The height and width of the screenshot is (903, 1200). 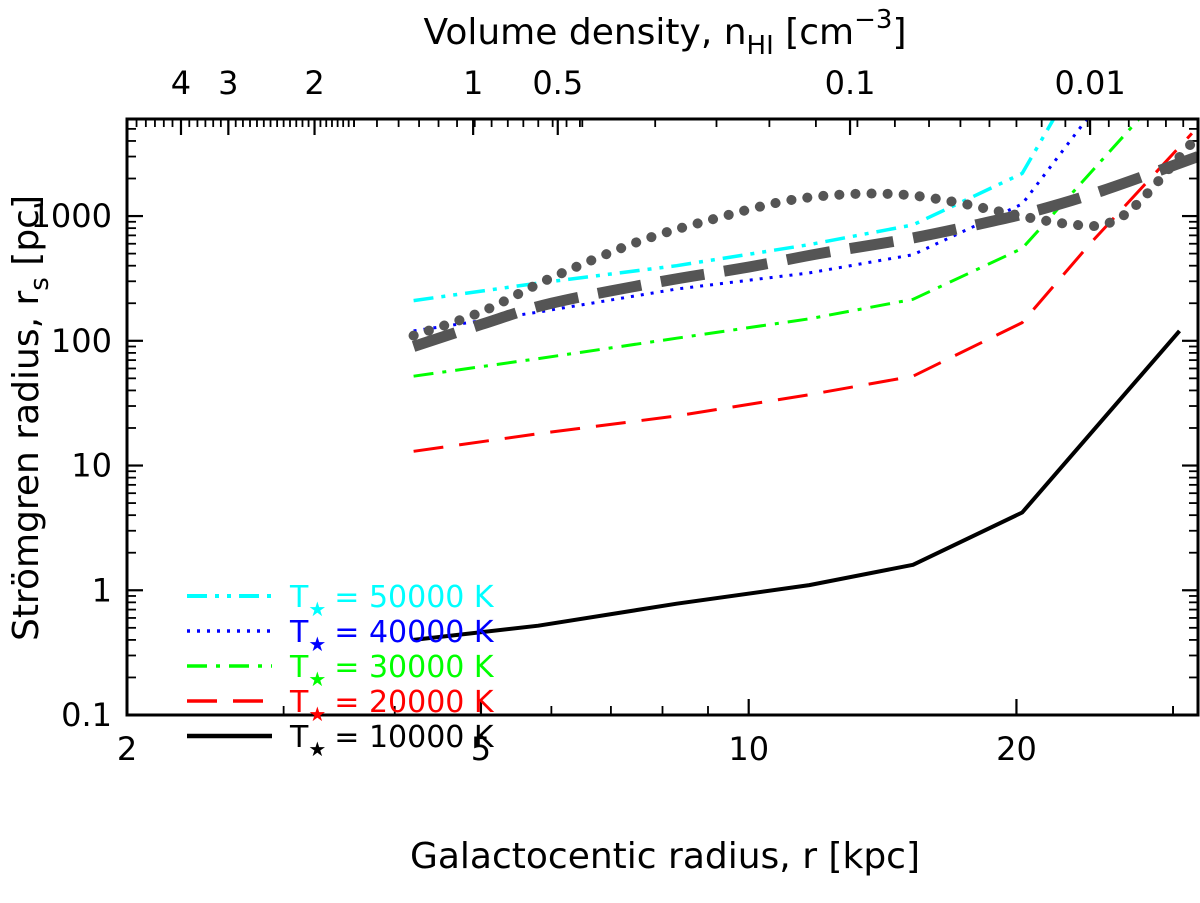 What do you see at coordinates (181, 83) in the screenshot?
I see `top-tick-label: 4` at bounding box center [181, 83].